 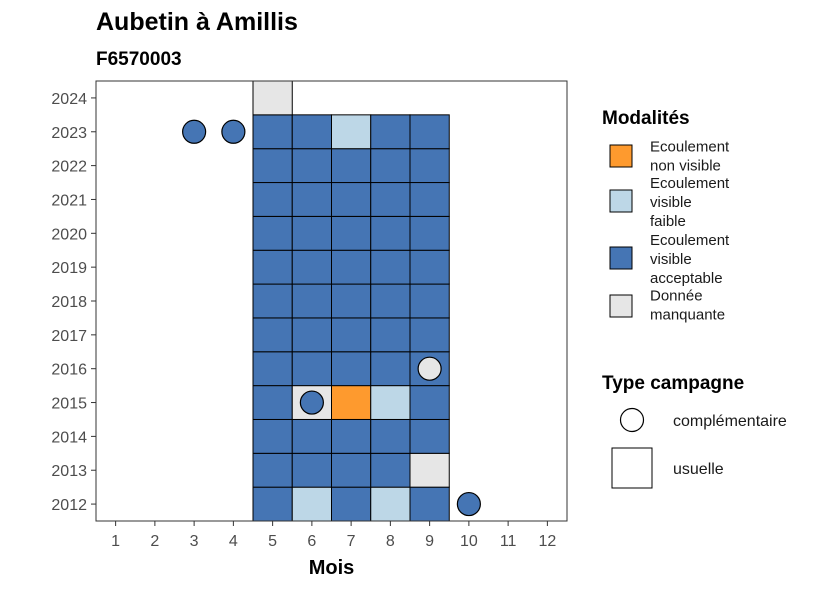 I want to click on x-tick-label-1: 1, so click(x=115, y=541).